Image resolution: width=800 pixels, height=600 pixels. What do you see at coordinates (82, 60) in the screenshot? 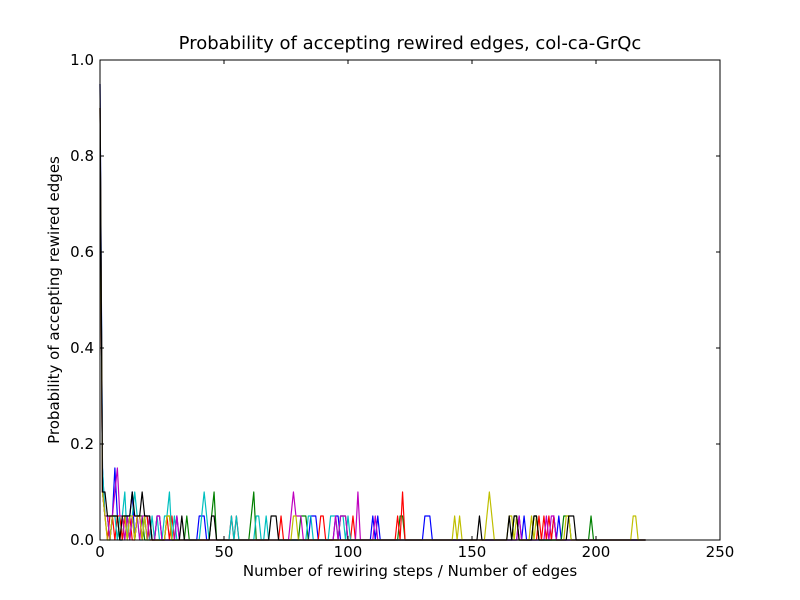
I see `y-tick-label: 1.0` at bounding box center [82, 60].